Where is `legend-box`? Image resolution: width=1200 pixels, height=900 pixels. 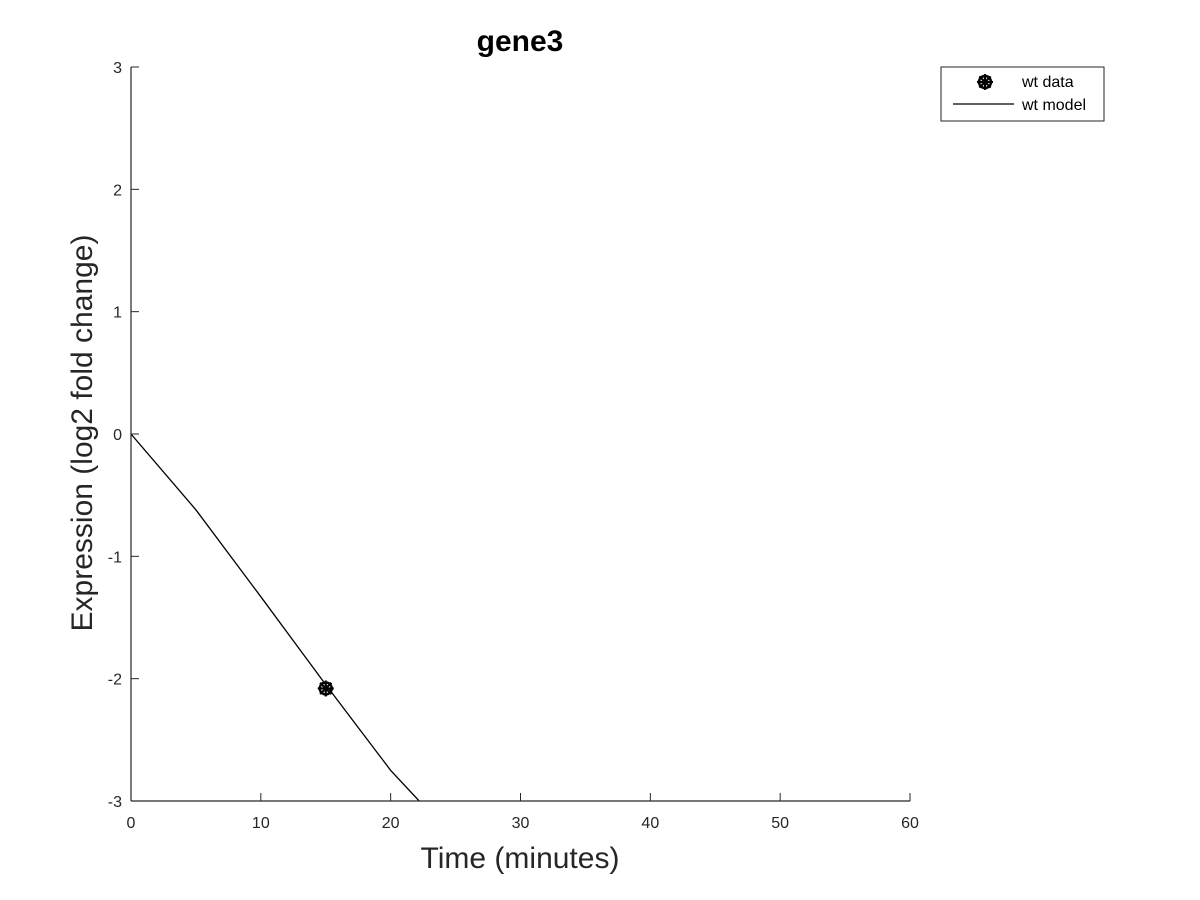
legend-box is located at coordinates (1022, 94).